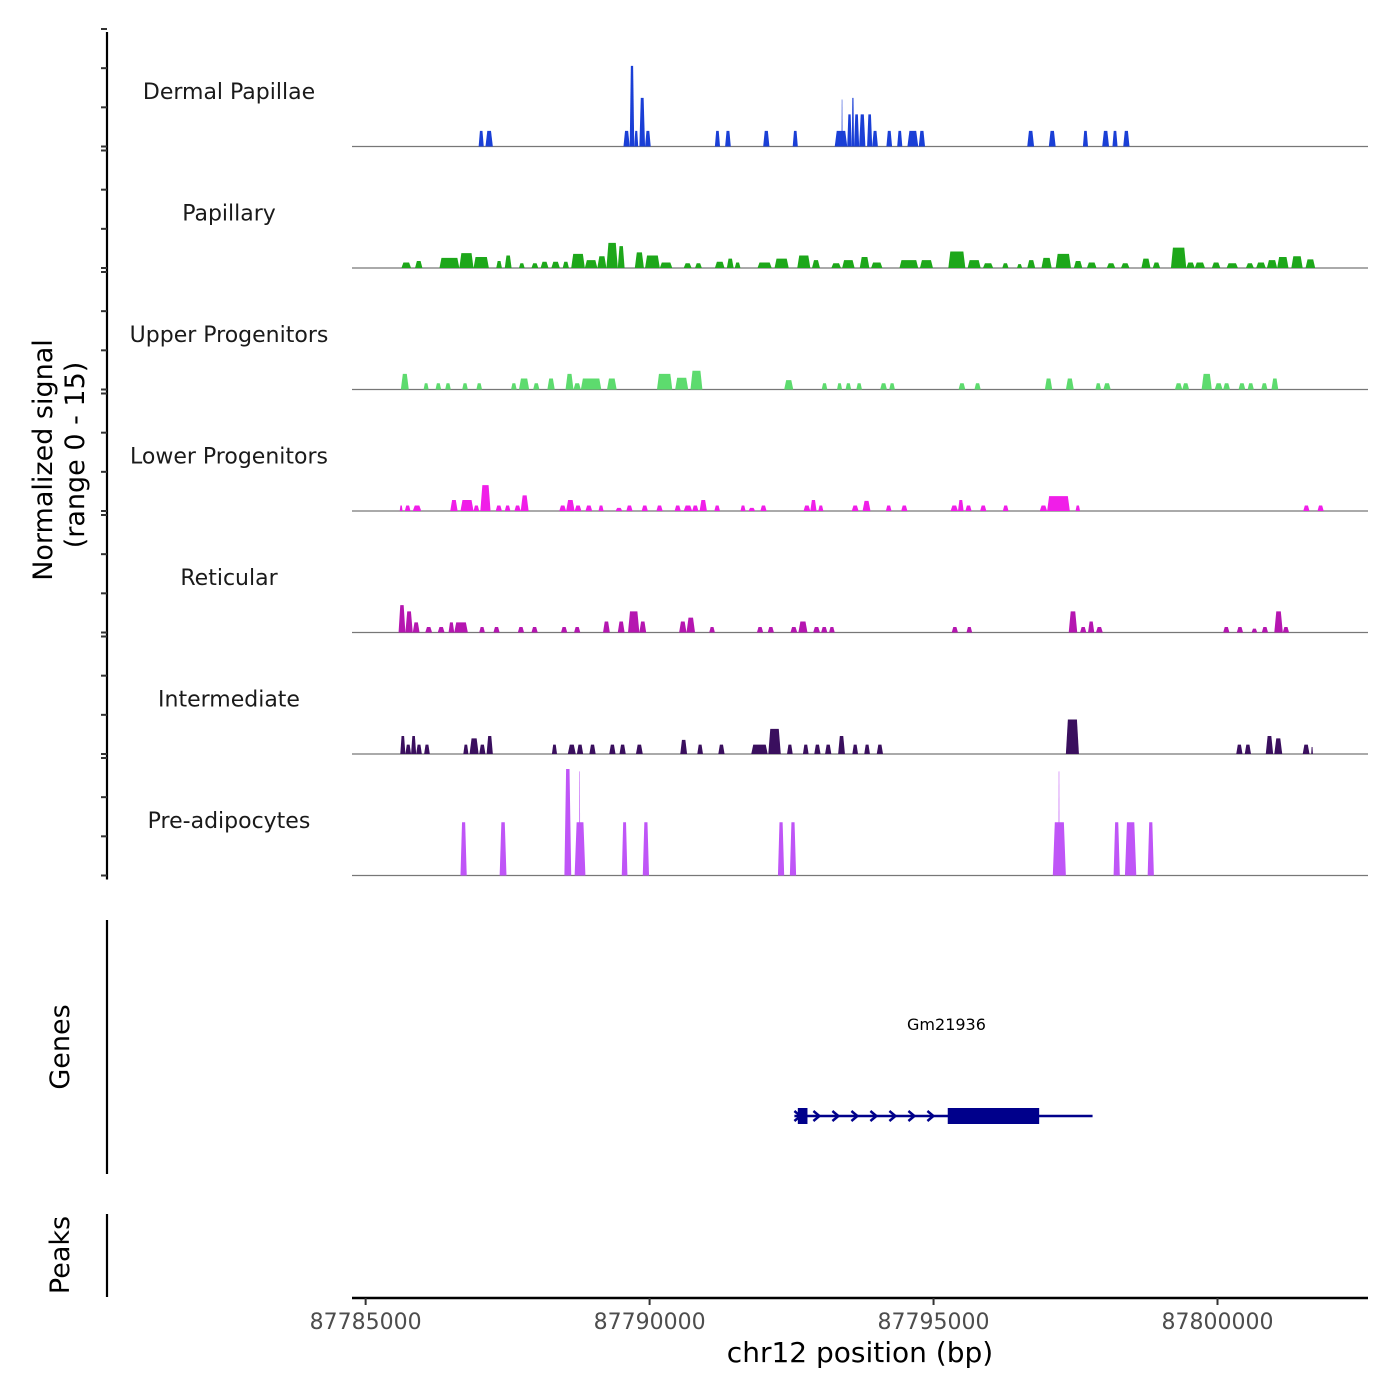  I want to click on gene-exon, so click(993, 1116).